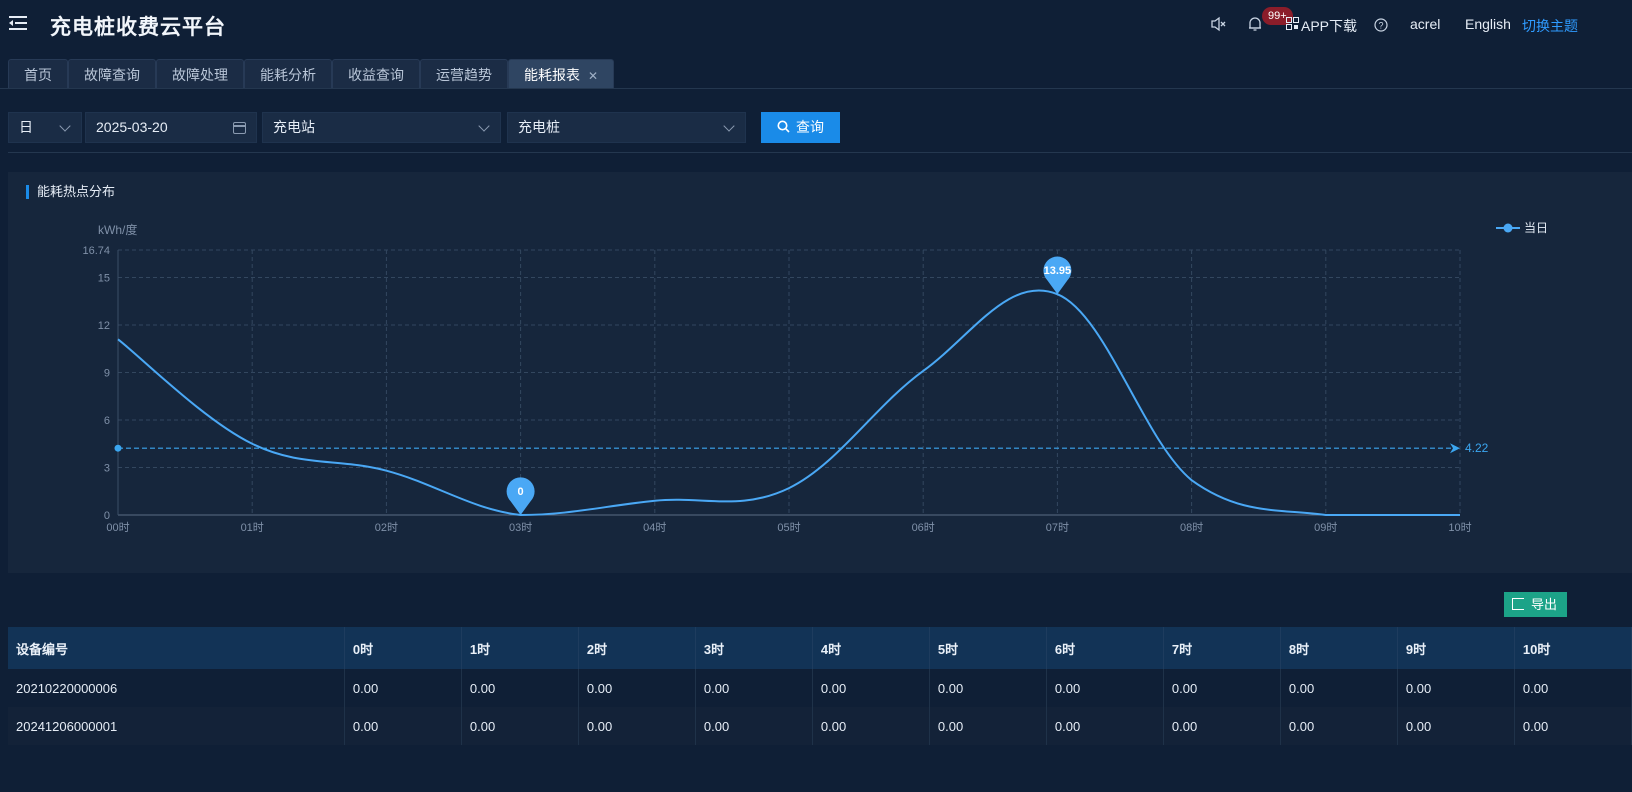 The width and height of the screenshot is (1632, 792). I want to click on average-line-start, so click(118, 448).